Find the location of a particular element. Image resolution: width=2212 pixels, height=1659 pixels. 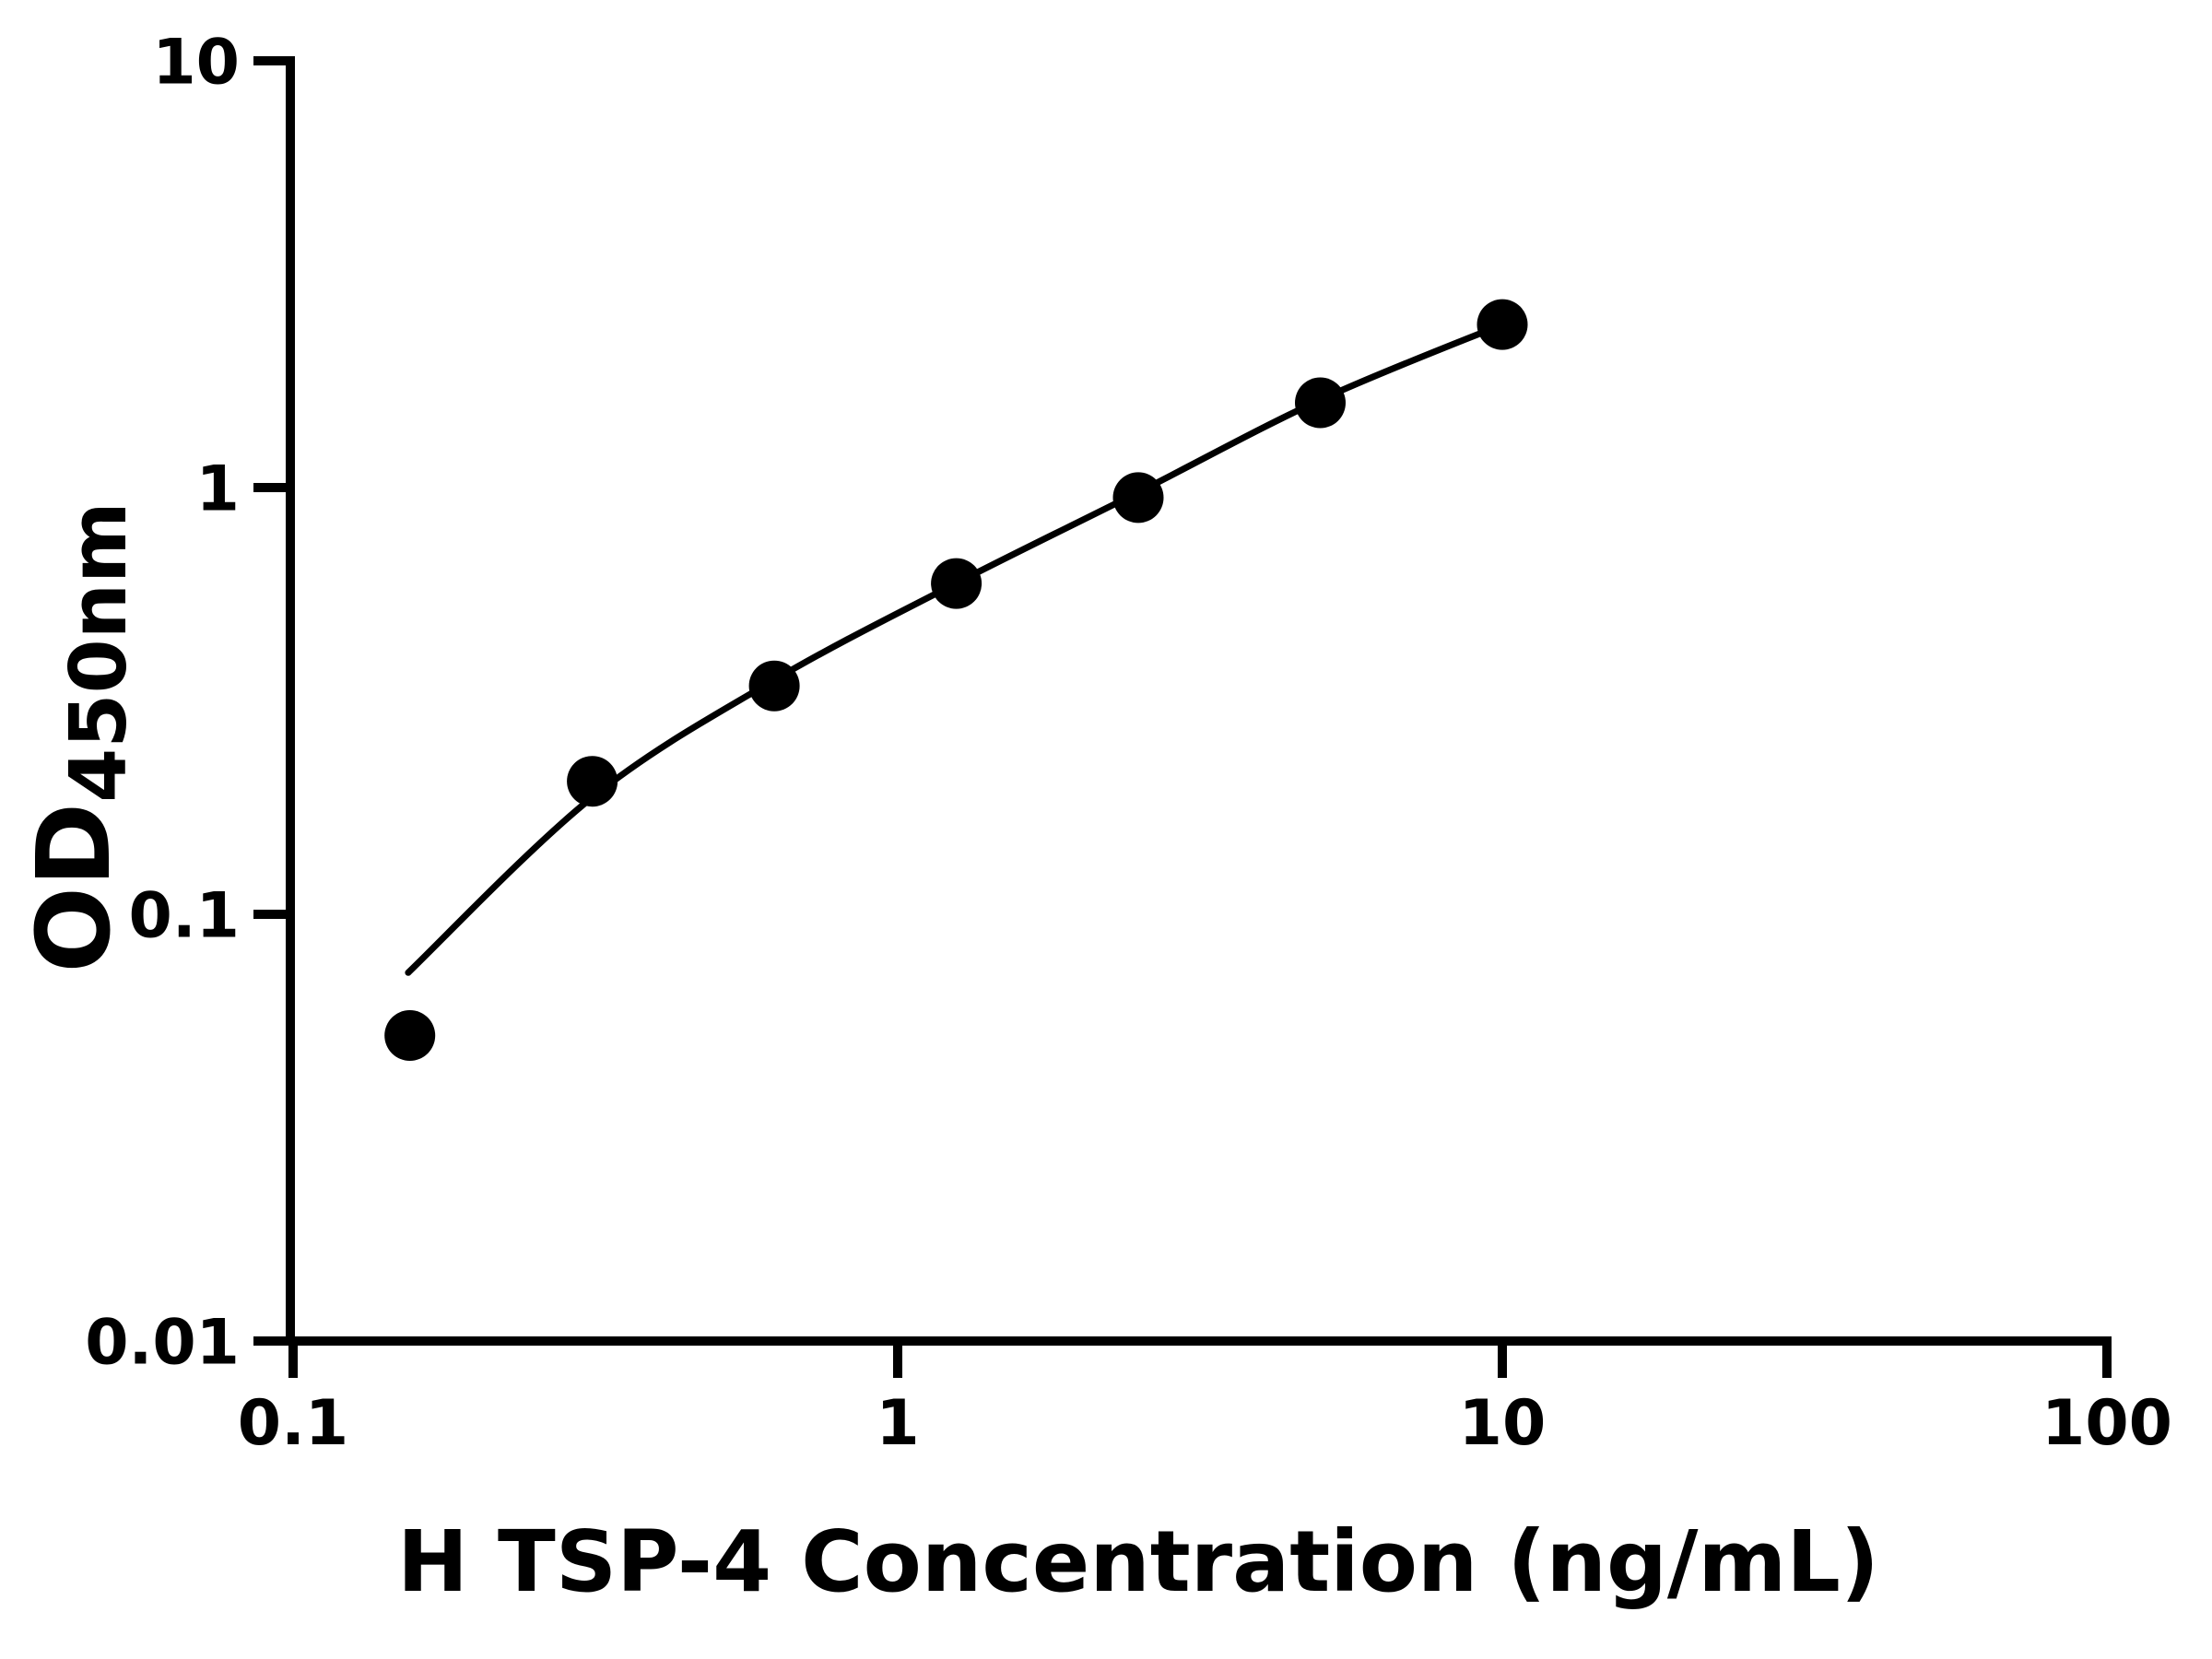

y-axis-title: OD450nm is located at coordinates (80, 736).